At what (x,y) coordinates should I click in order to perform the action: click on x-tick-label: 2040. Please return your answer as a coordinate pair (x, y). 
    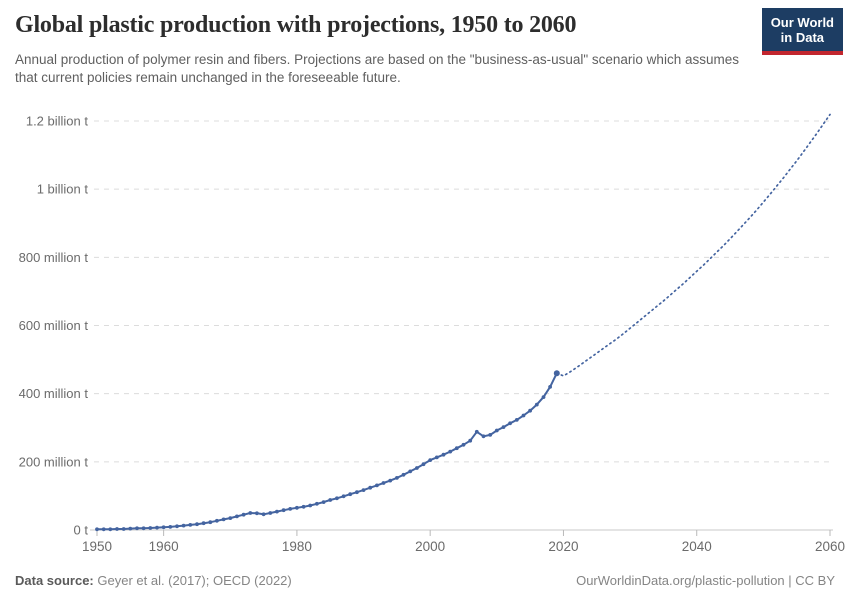
    Looking at the image, I should click on (697, 546).